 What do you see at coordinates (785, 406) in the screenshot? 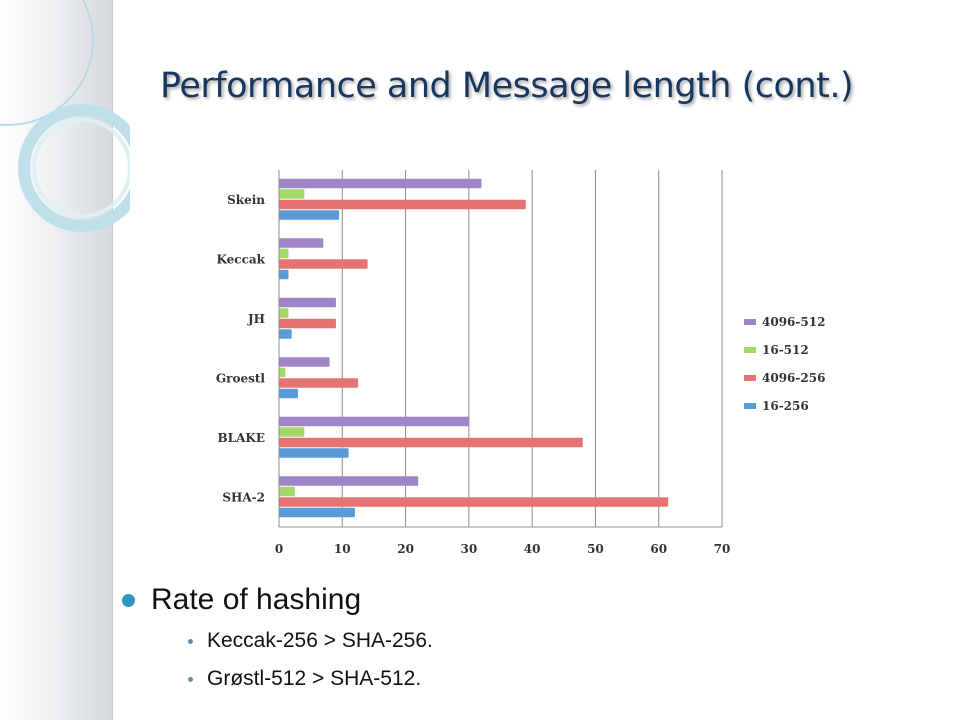
I see `legend-entry: 16-256` at bounding box center [785, 406].